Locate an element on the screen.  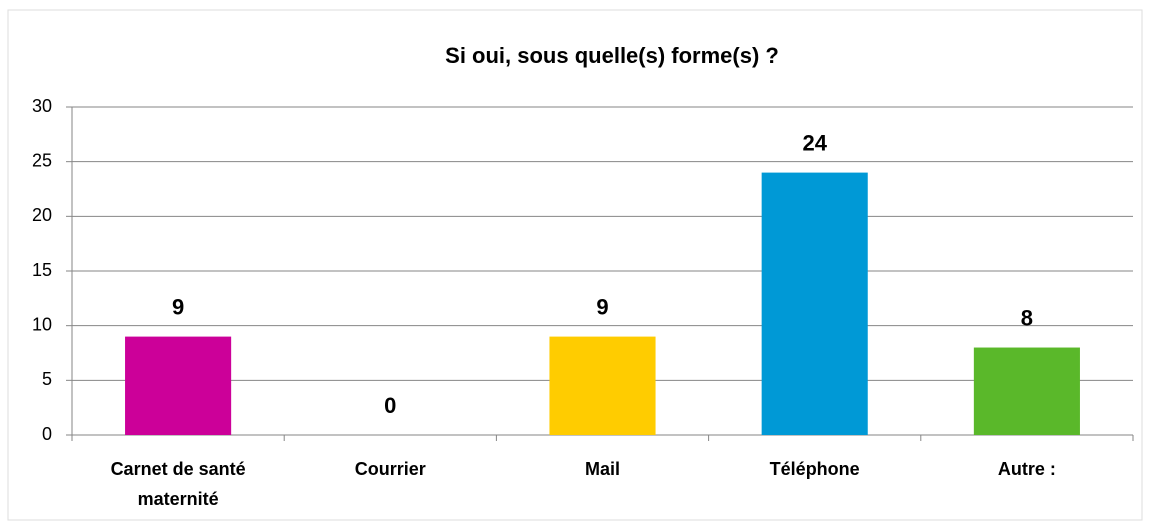
y-tick-label: 25 is located at coordinates (42, 160).